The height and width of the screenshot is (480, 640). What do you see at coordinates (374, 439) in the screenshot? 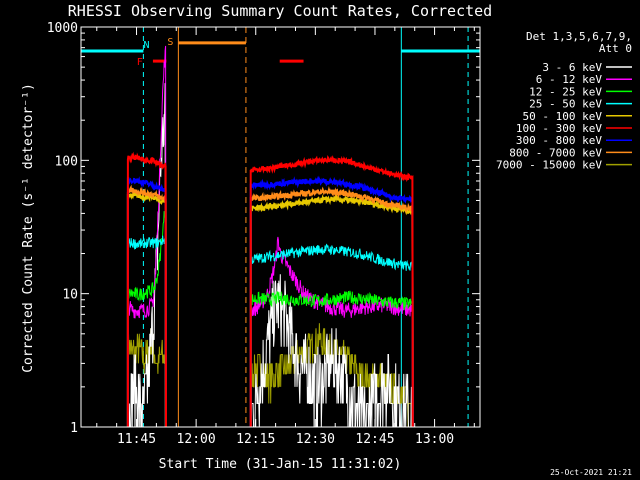
I see `x-tick-label: 12:45` at bounding box center [374, 439].